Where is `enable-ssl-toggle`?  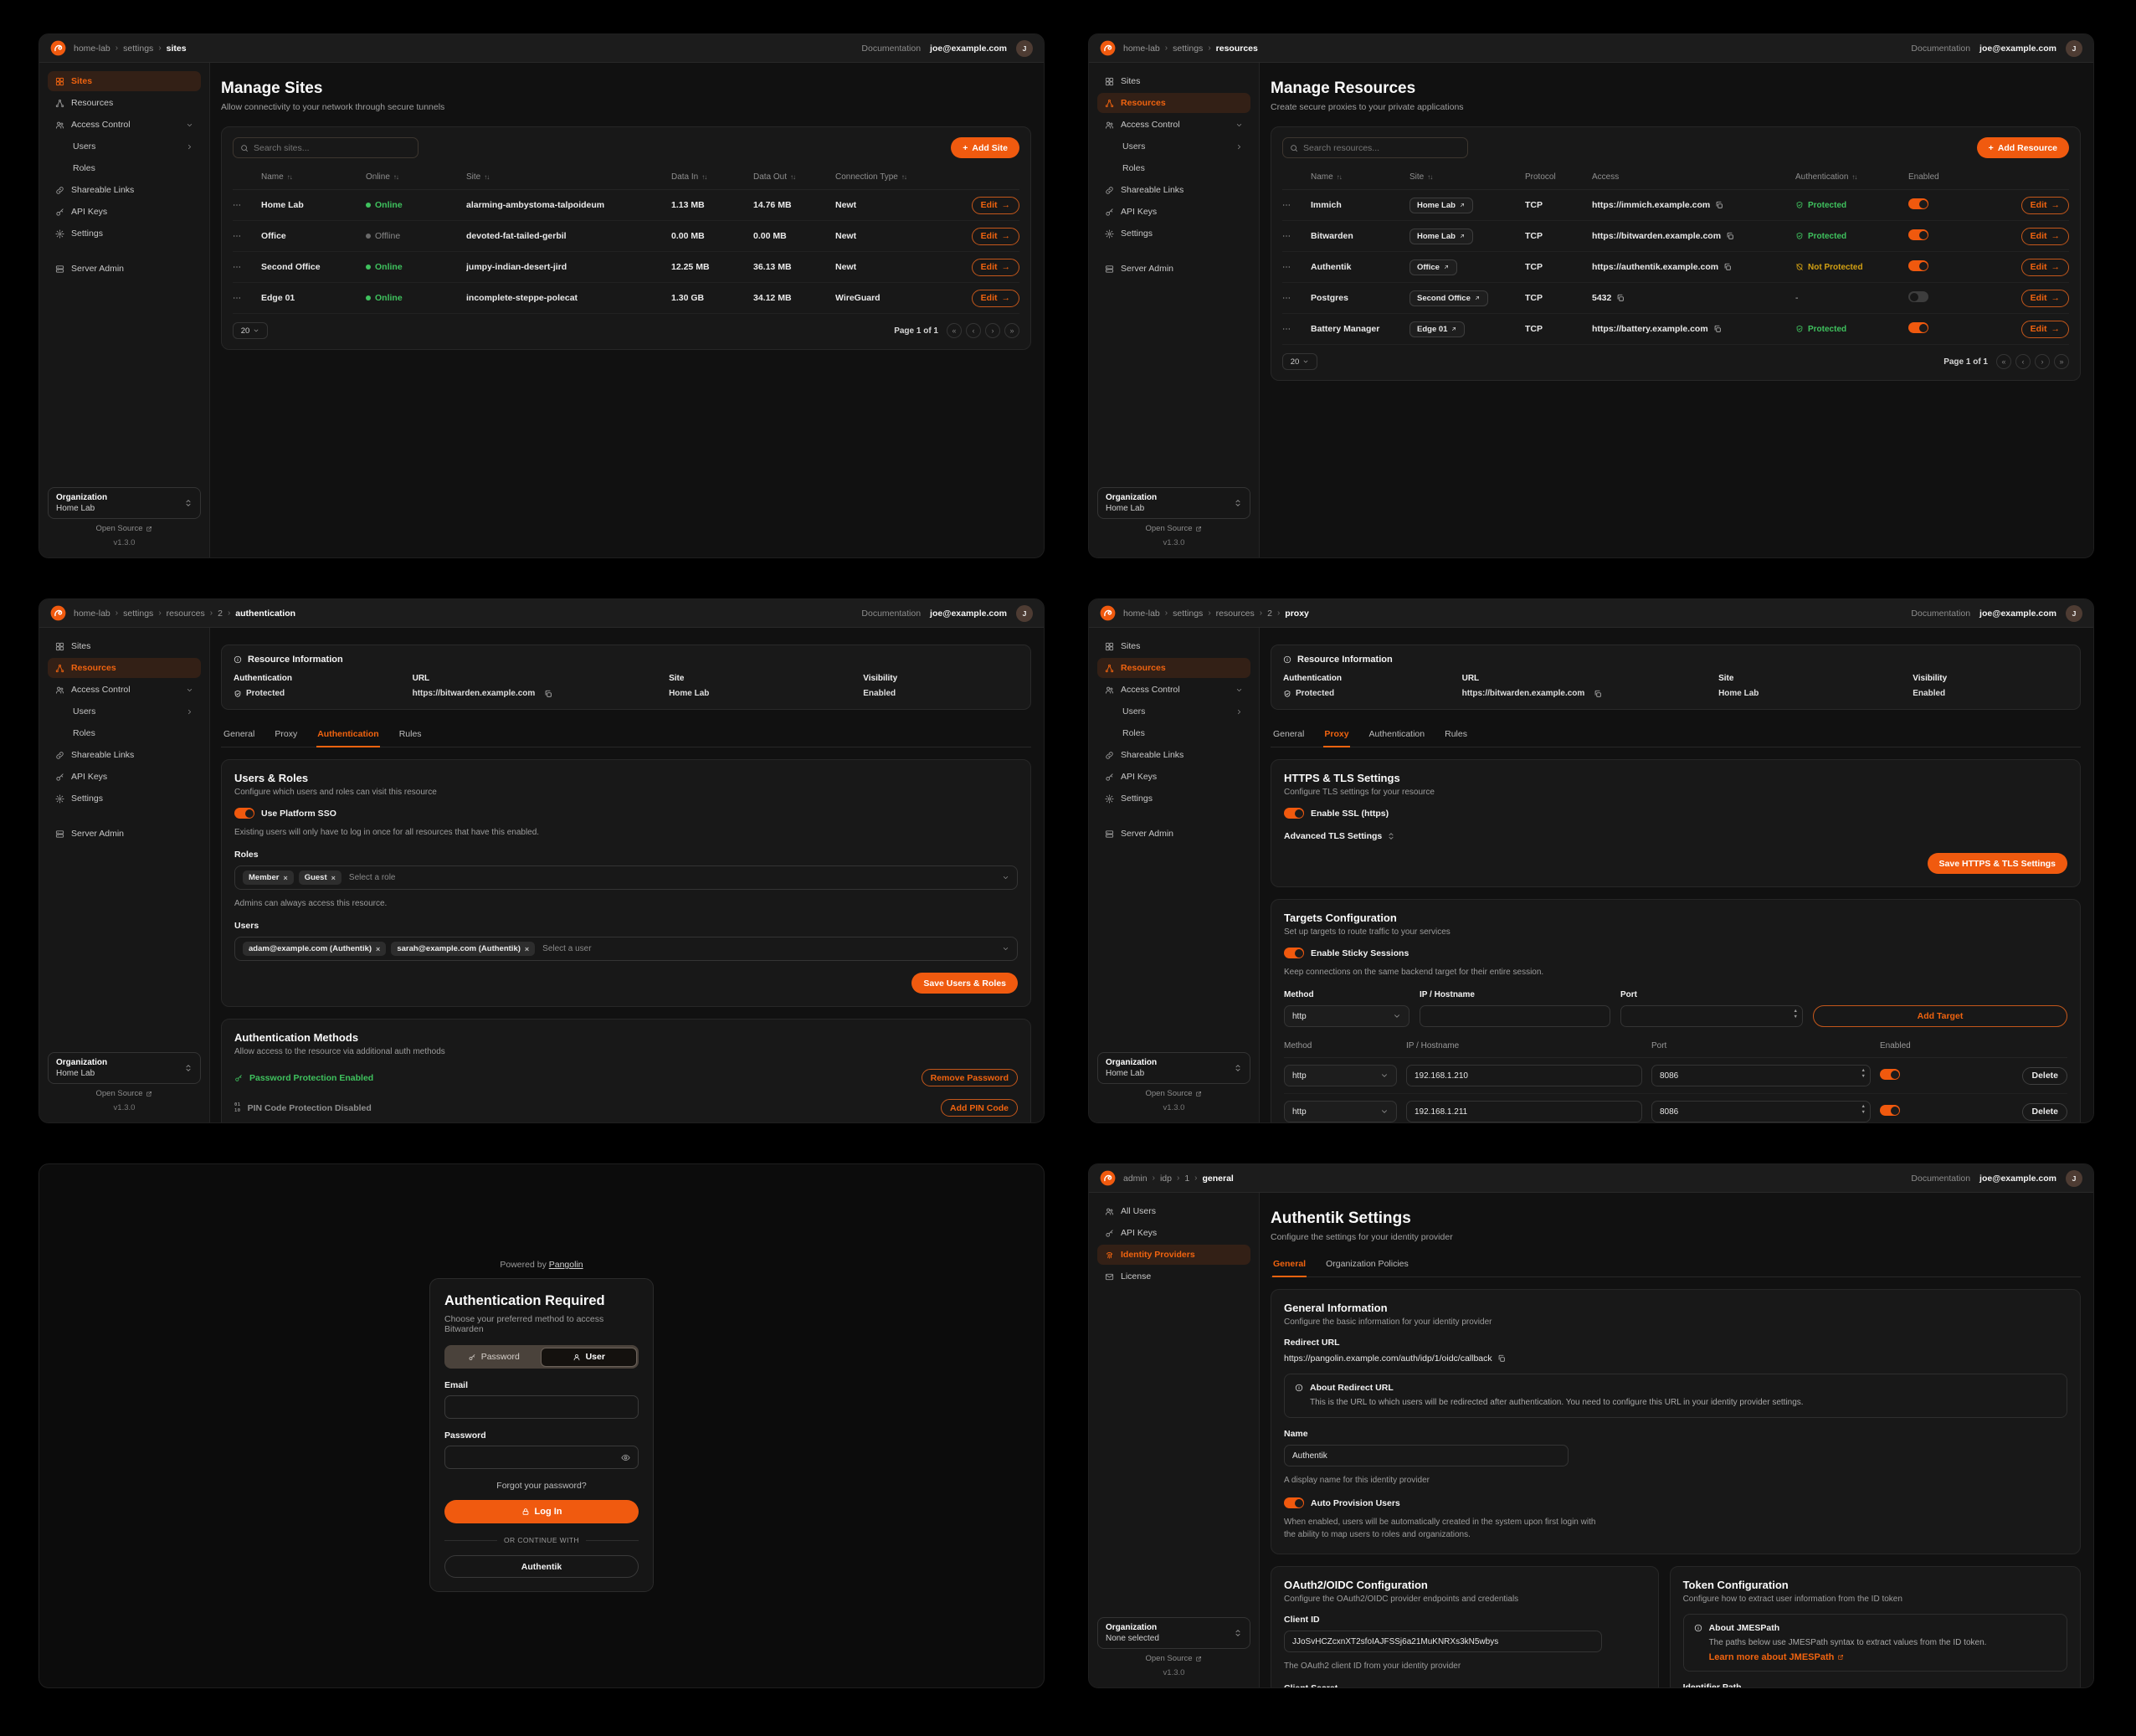
enable-ssl-toggle is located at coordinates (1294, 813).